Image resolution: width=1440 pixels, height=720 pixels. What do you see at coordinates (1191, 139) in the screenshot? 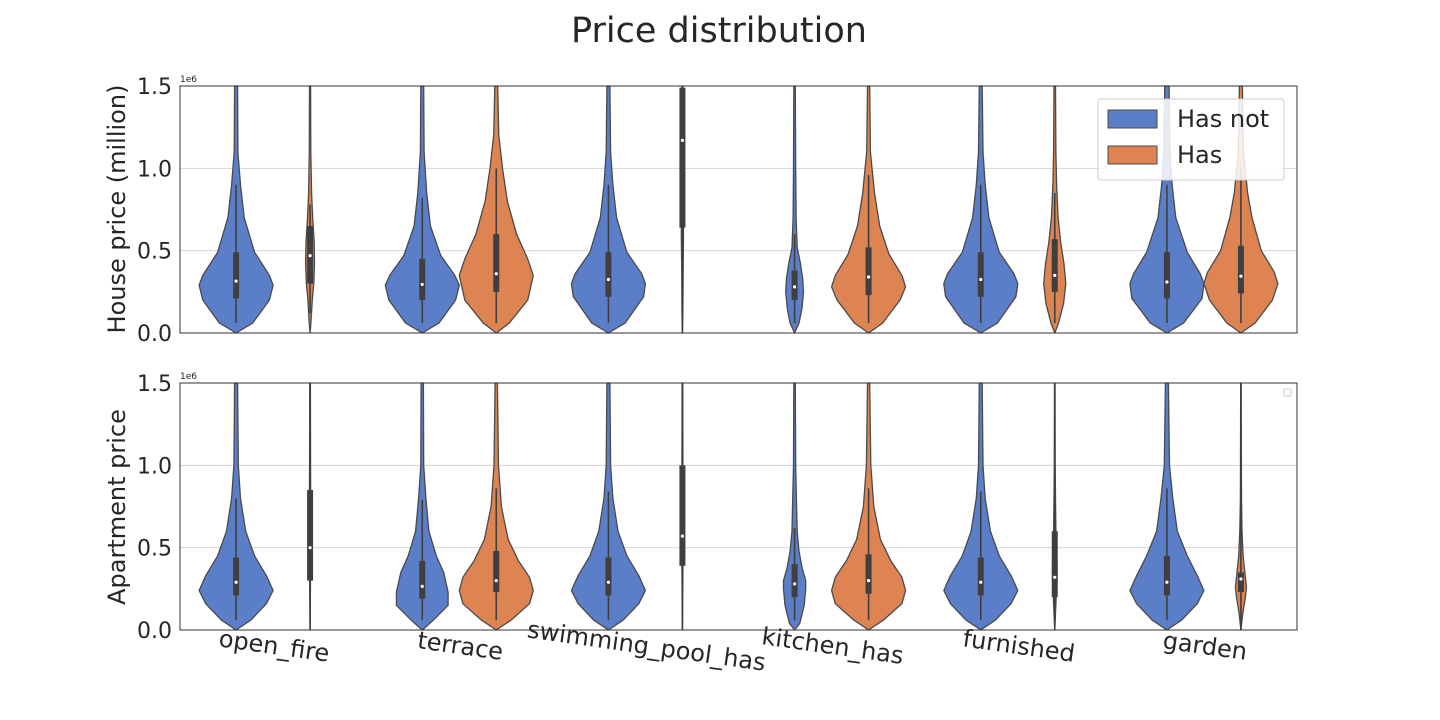
I see `legend-top: Has not Has` at bounding box center [1191, 139].